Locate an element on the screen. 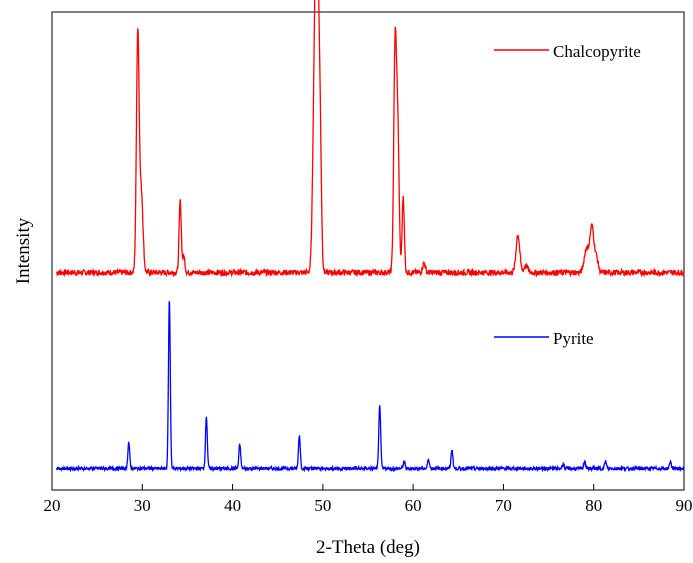 The width and height of the screenshot is (693, 563). legend-label-pyrite: Pyrite is located at coordinates (573, 338).